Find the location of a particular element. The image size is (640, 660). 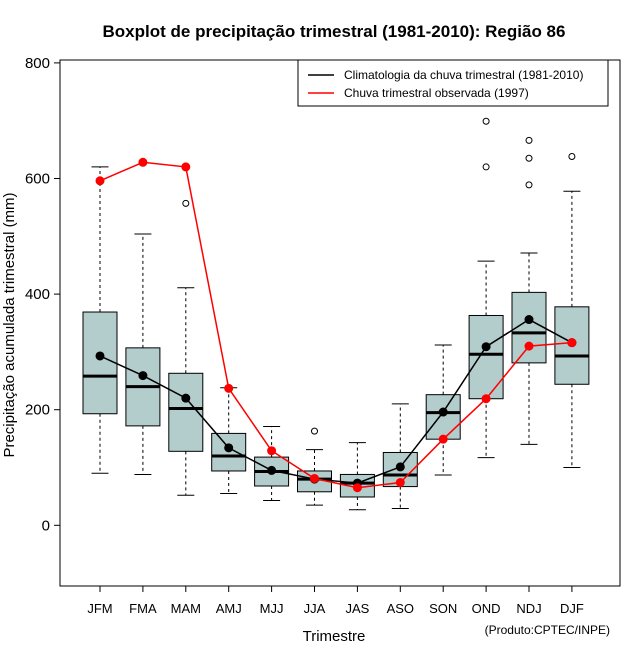

box-ASO is located at coordinates (400, 456).